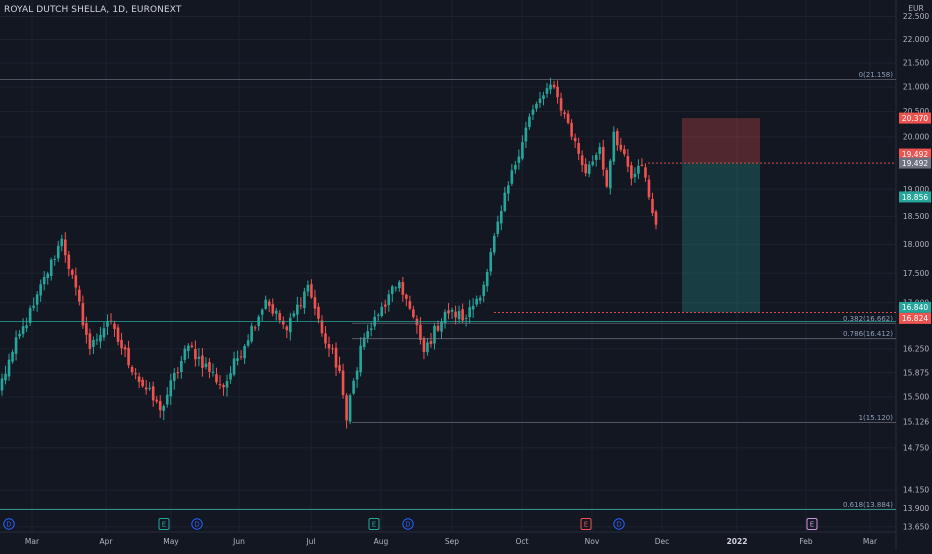 This screenshot has height=554, width=932. I want to click on time-tick-label: Jun, so click(238, 541).